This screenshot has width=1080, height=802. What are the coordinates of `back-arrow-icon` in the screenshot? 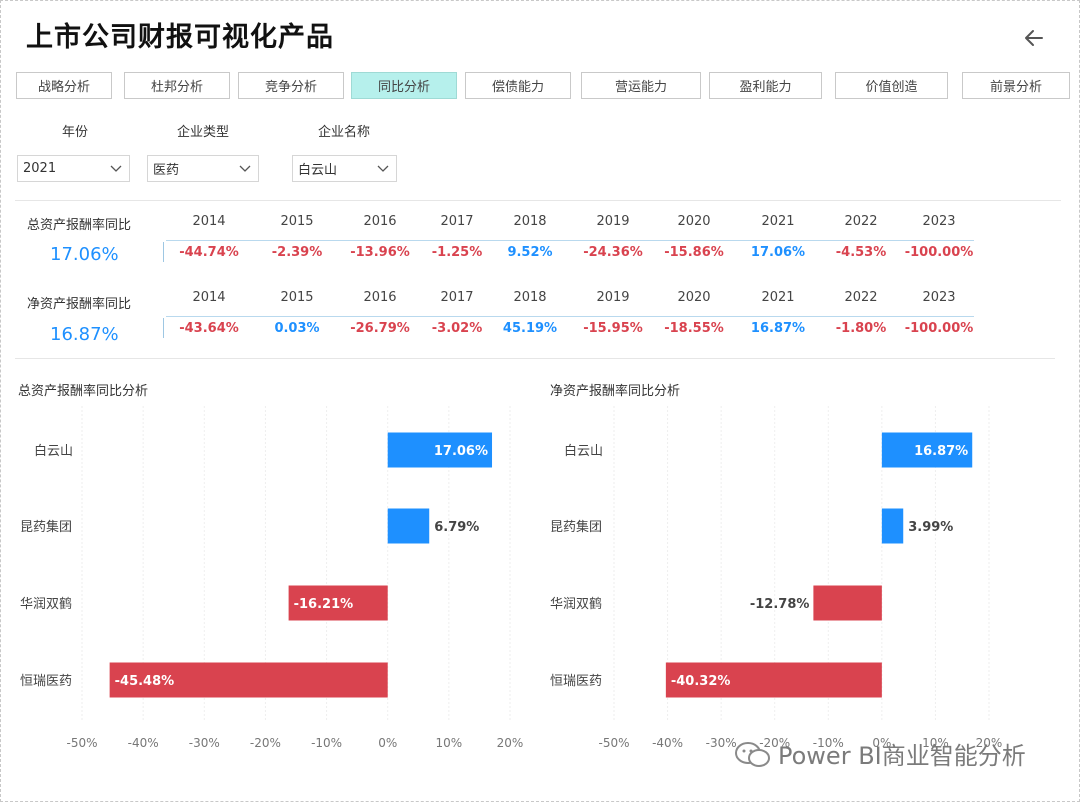 It's located at (1034, 38).